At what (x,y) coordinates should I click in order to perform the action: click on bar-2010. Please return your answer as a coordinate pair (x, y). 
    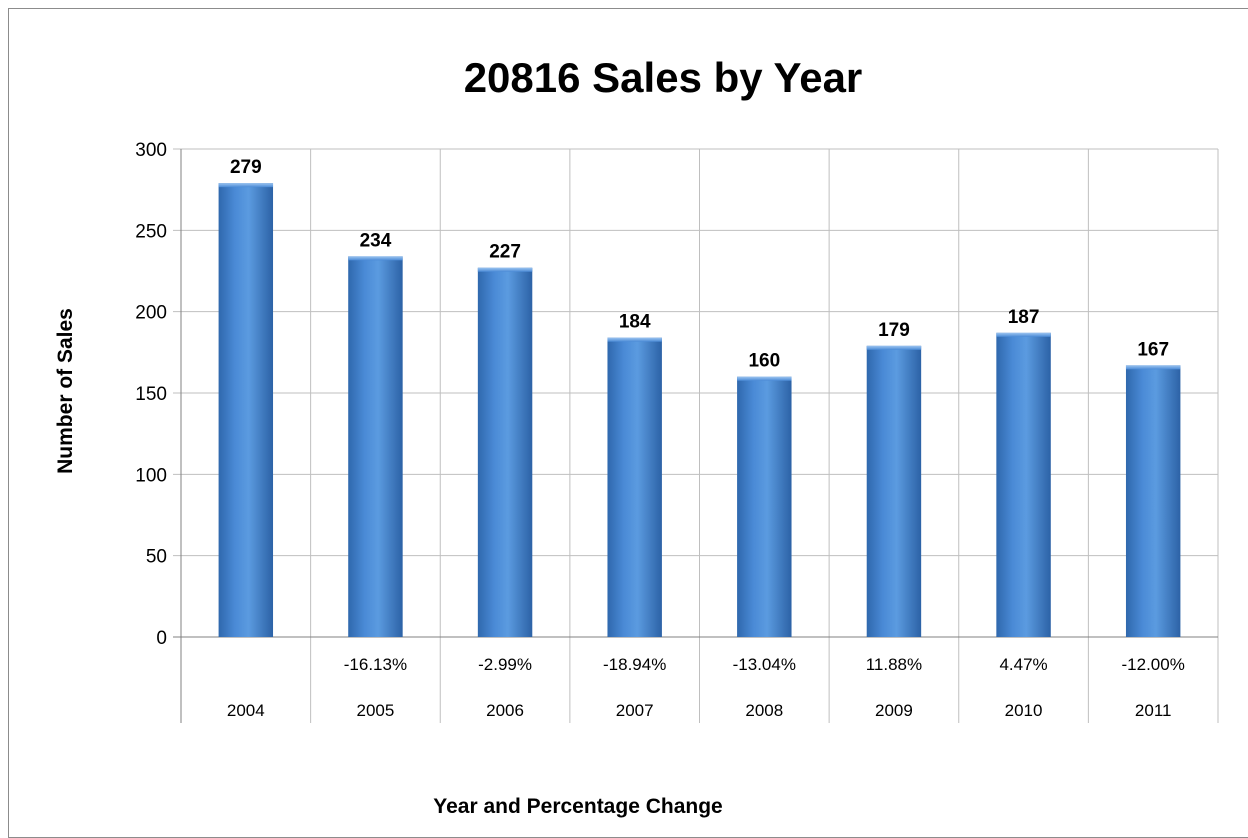
    Looking at the image, I should click on (1023, 484).